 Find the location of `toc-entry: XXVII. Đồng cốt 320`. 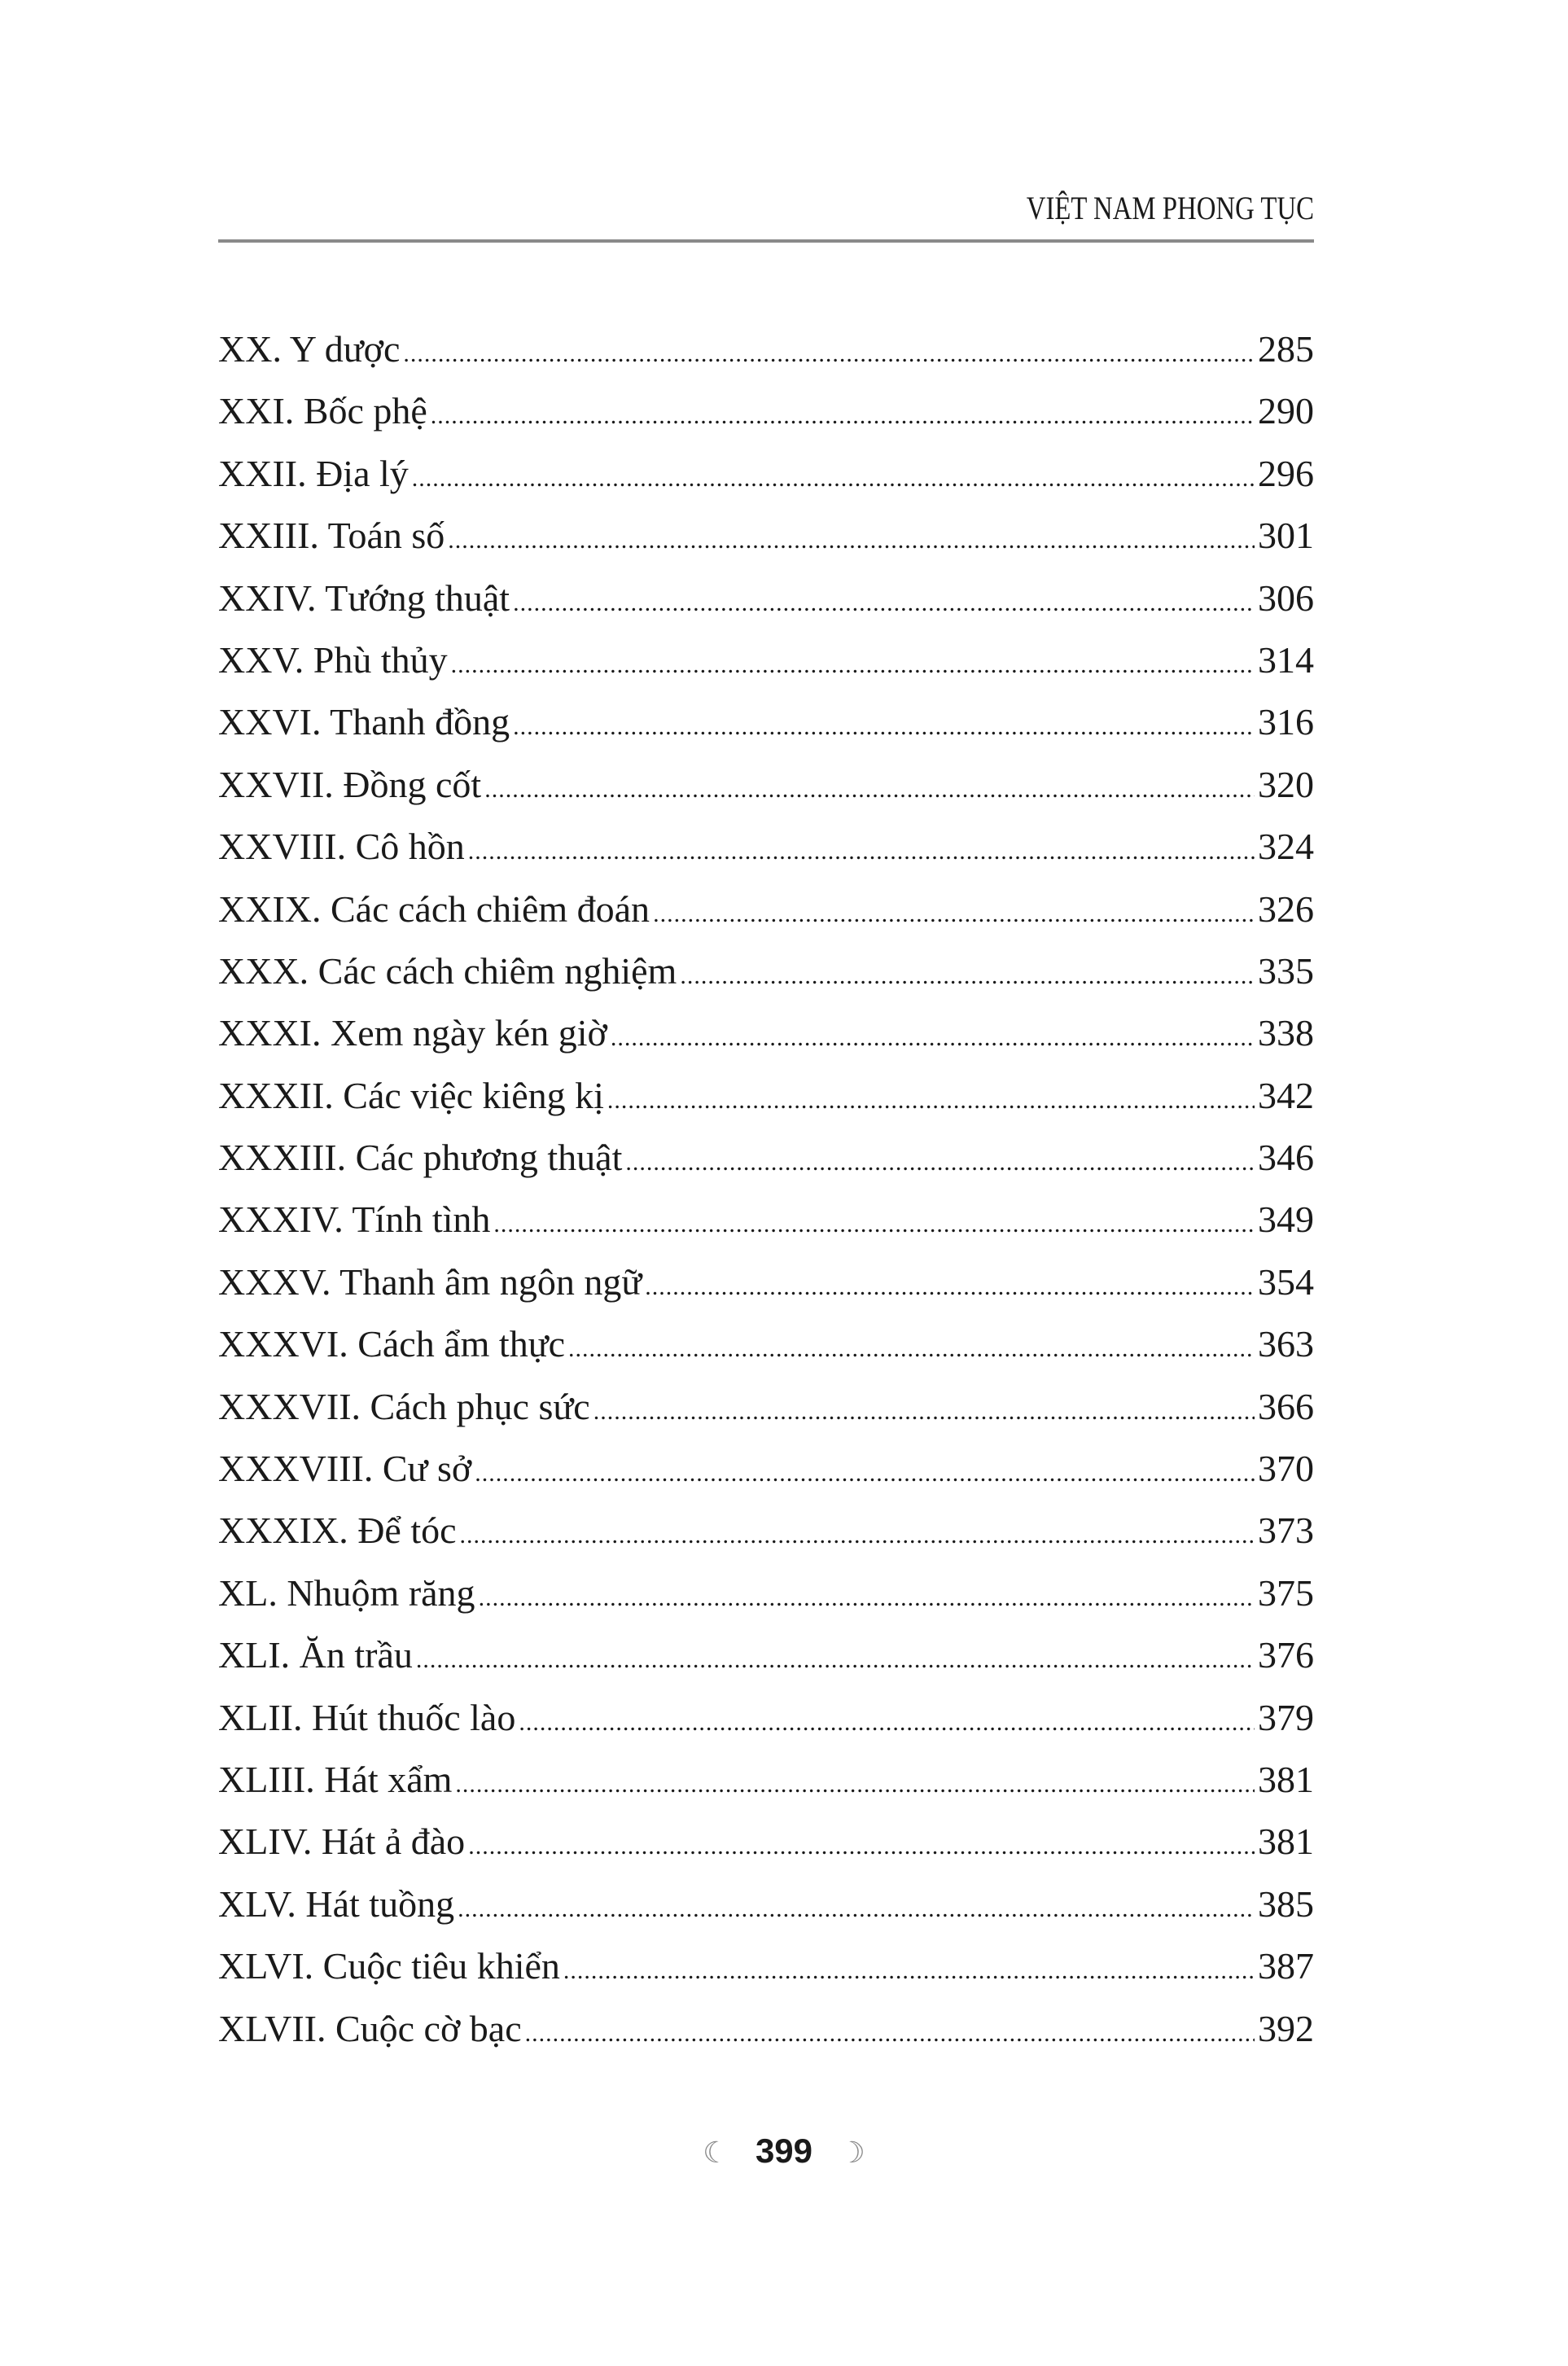

toc-entry: XXVII. Đồng cốt 320 is located at coordinates (766, 794).